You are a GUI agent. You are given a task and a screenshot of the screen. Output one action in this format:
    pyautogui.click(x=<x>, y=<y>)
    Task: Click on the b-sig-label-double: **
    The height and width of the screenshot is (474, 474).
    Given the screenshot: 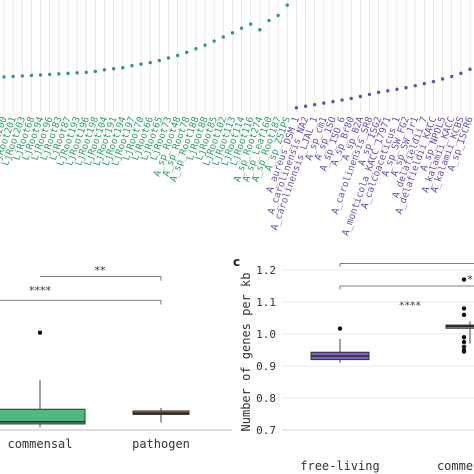 What is the action you would take?
    pyautogui.click(x=101, y=270)
    